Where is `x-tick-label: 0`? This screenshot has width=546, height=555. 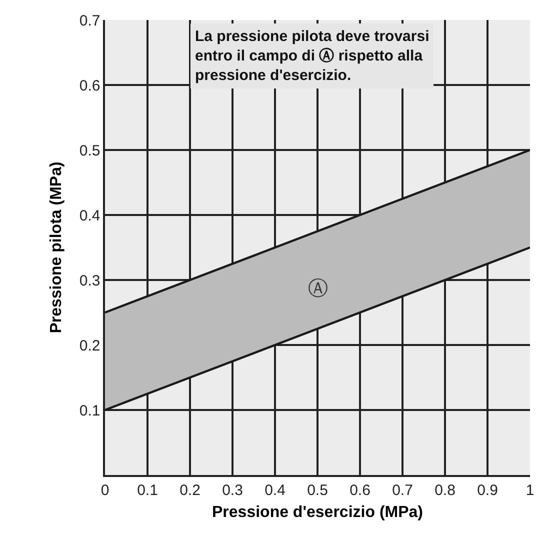 x-tick-label: 0 is located at coordinates (105, 490).